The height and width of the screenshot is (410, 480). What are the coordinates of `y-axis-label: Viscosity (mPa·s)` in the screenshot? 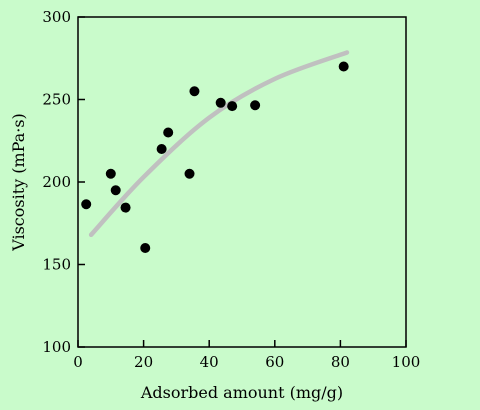 It's located at (18, 182).